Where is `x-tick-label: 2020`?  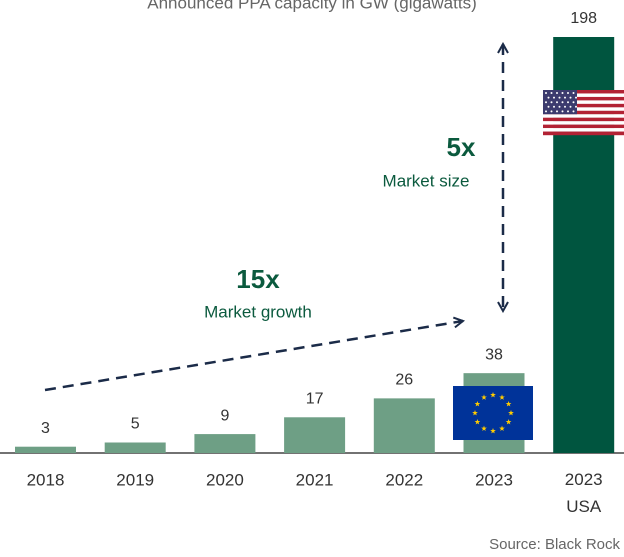
x-tick-label: 2020 is located at coordinates (225, 479).